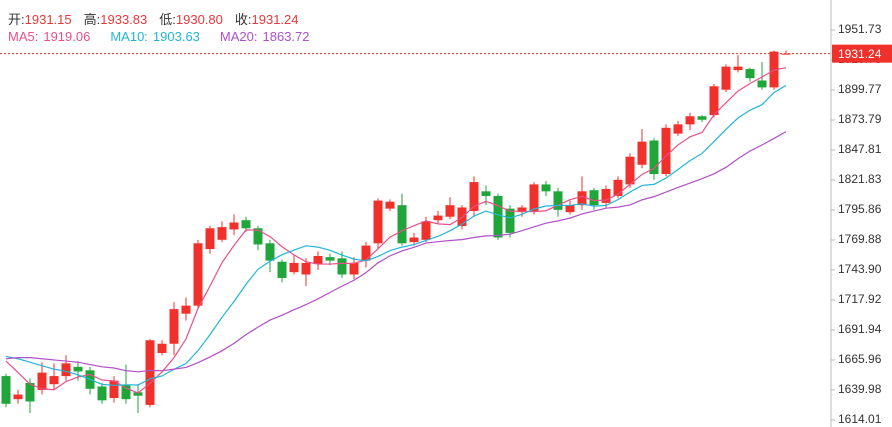 This screenshot has height=427, width=892. I want to click on ohlc-value: 1933.83, so click(124, 19).